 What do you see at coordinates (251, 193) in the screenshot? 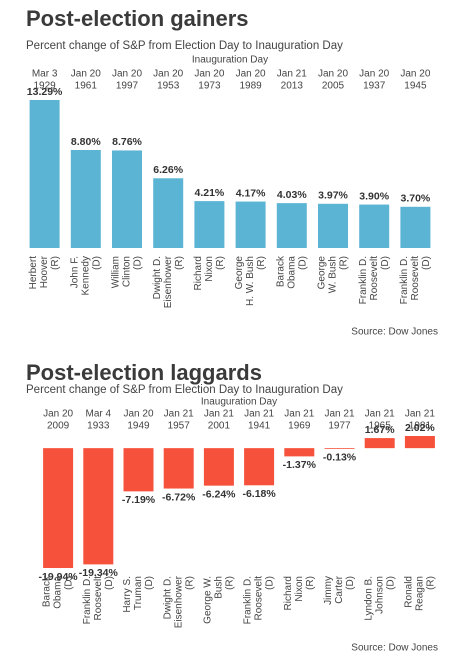
I see `value-label: 4.17%` at bounding box center [251, 193].